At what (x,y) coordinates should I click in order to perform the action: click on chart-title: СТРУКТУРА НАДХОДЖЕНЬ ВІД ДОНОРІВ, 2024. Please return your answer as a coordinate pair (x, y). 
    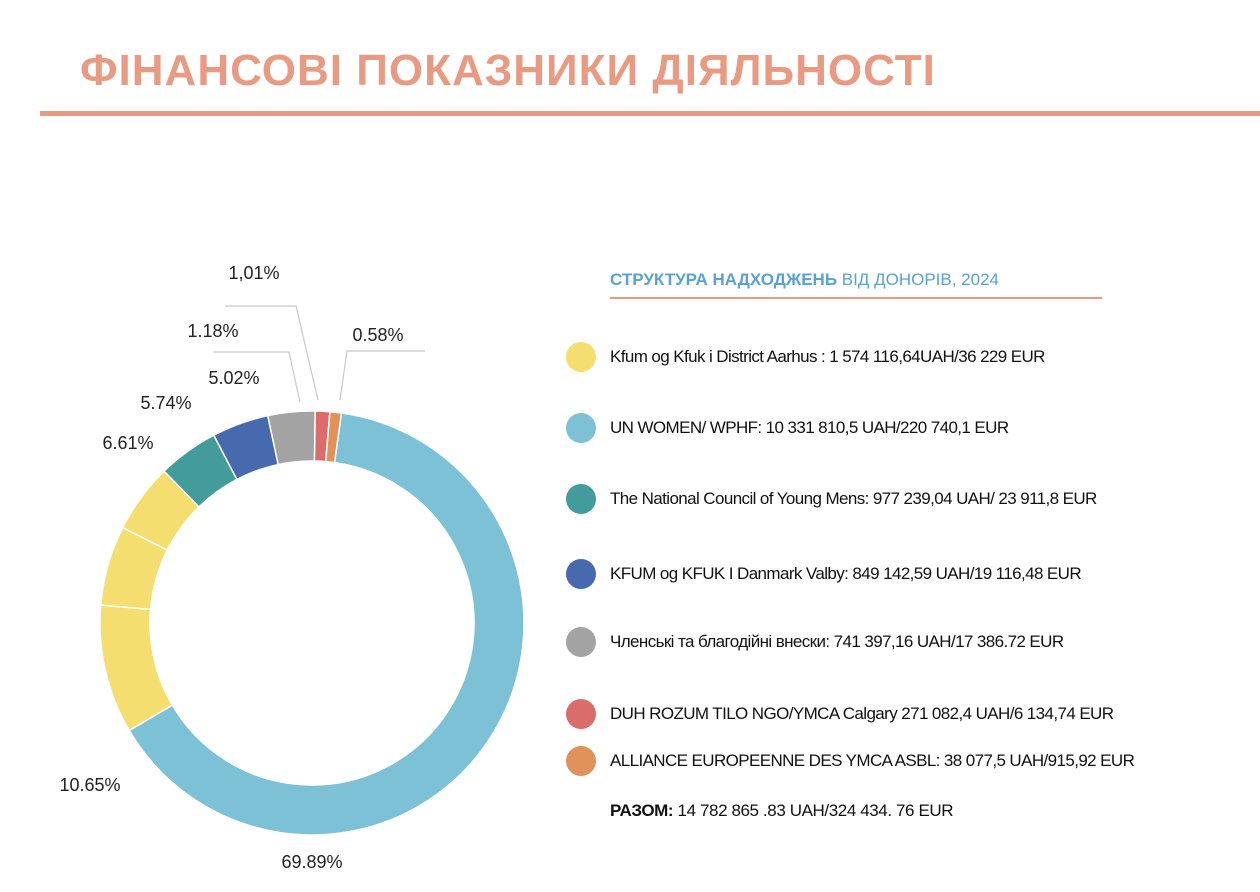
    Looking at the image, I should click on (804, 280).